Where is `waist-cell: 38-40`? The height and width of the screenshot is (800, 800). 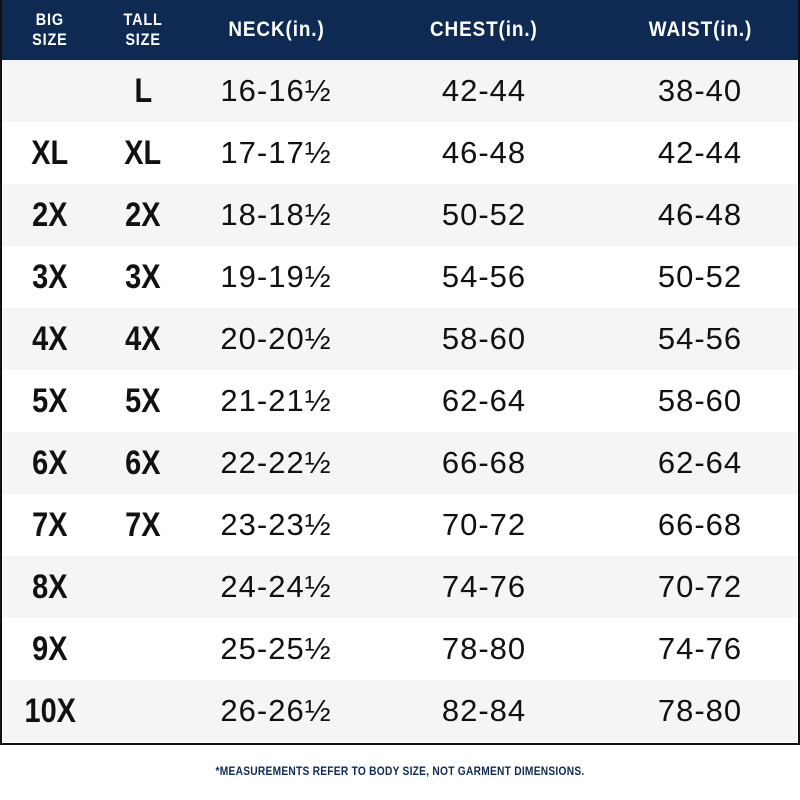
waist-cell: 38-40 is located at coordinates (700, 91).